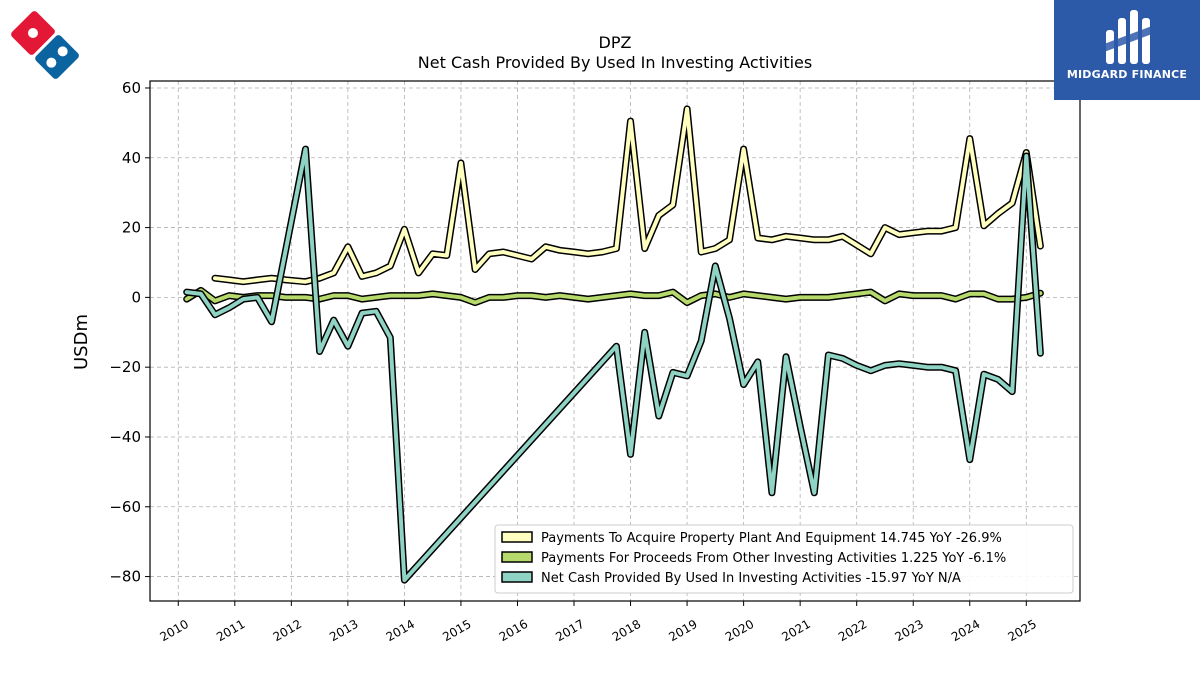 Image resolution: width=1200 pixels, height=675 pixels. I want to click on y-tick-label: 60, so click(131, 88).